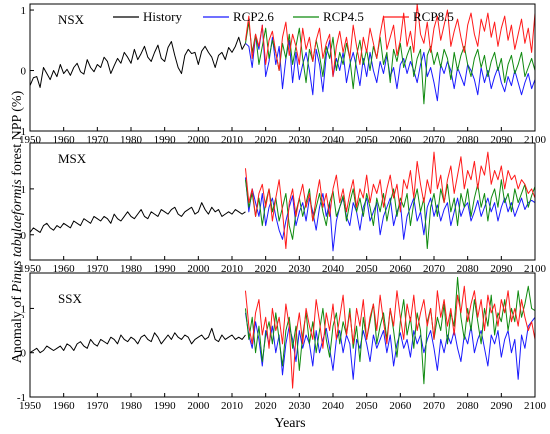  What do you see at coordinates (71, 19) in the screenshot?
I see `panel-label-nsx: NSX` at bounding box center [71, 19].